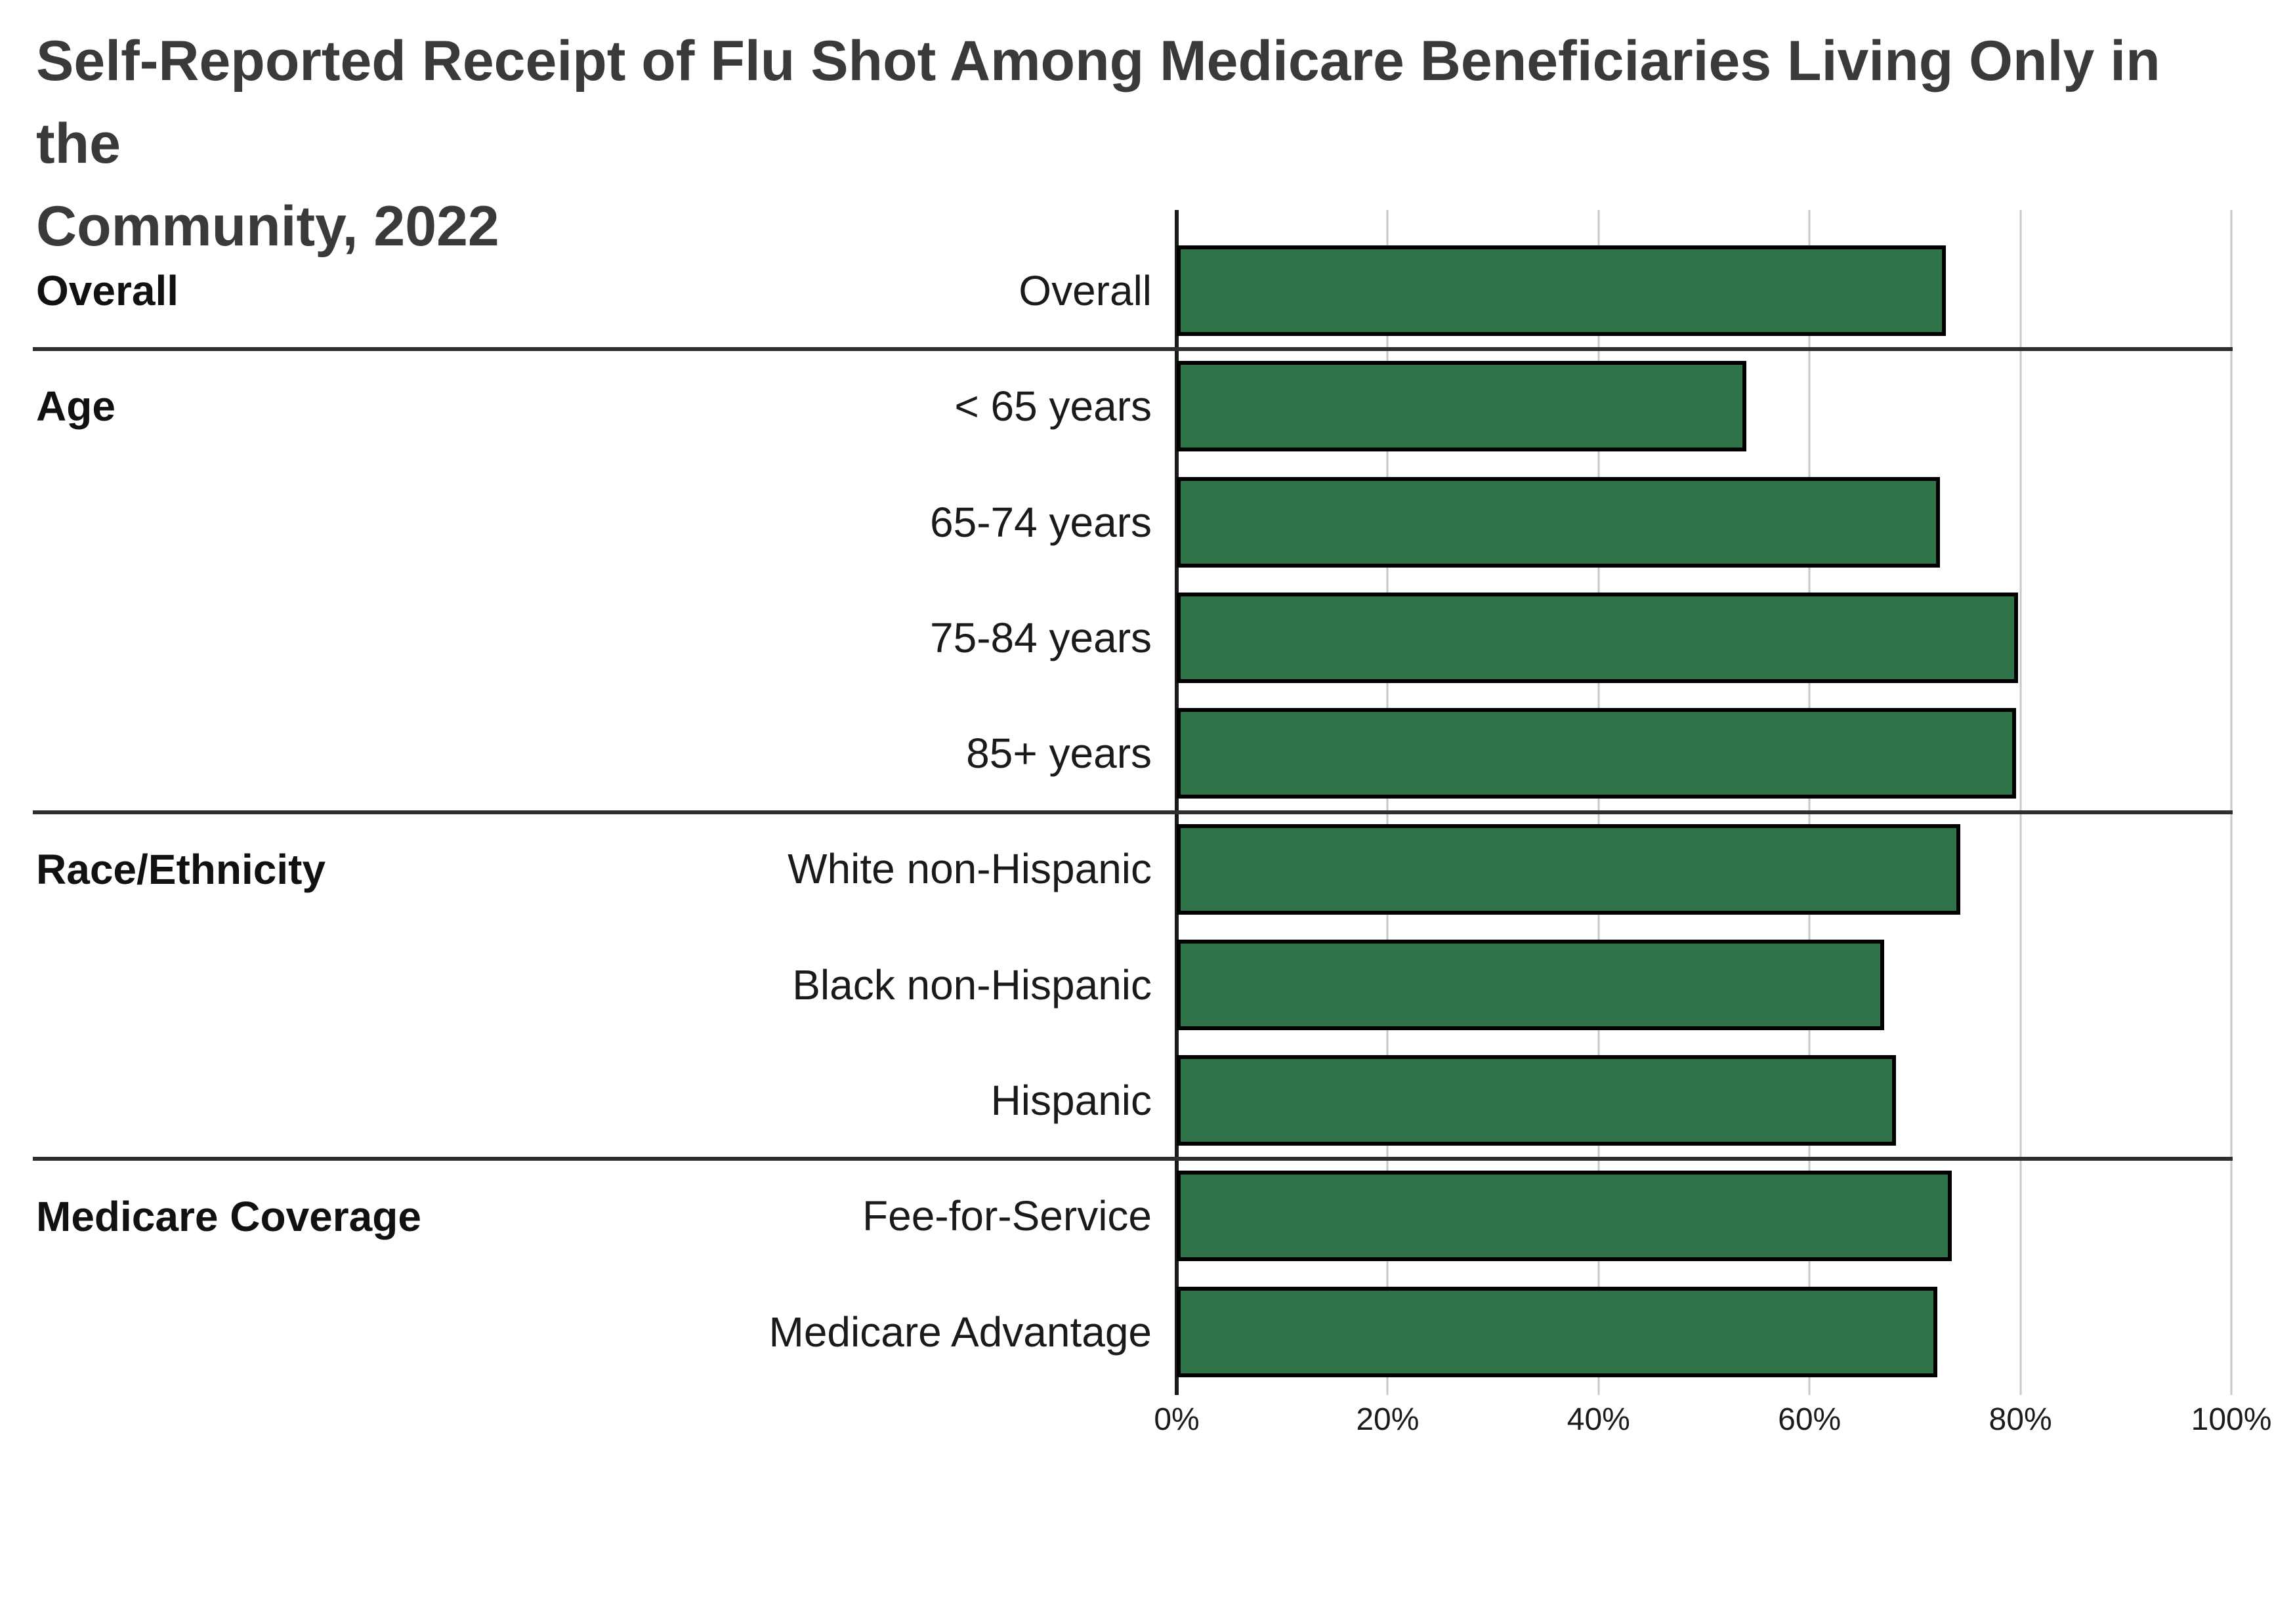  What do you see at coordinates (960, 1332) in the screenshot?
I see `row-label: Medicare Advantage` at bounding box center [960, 1332].